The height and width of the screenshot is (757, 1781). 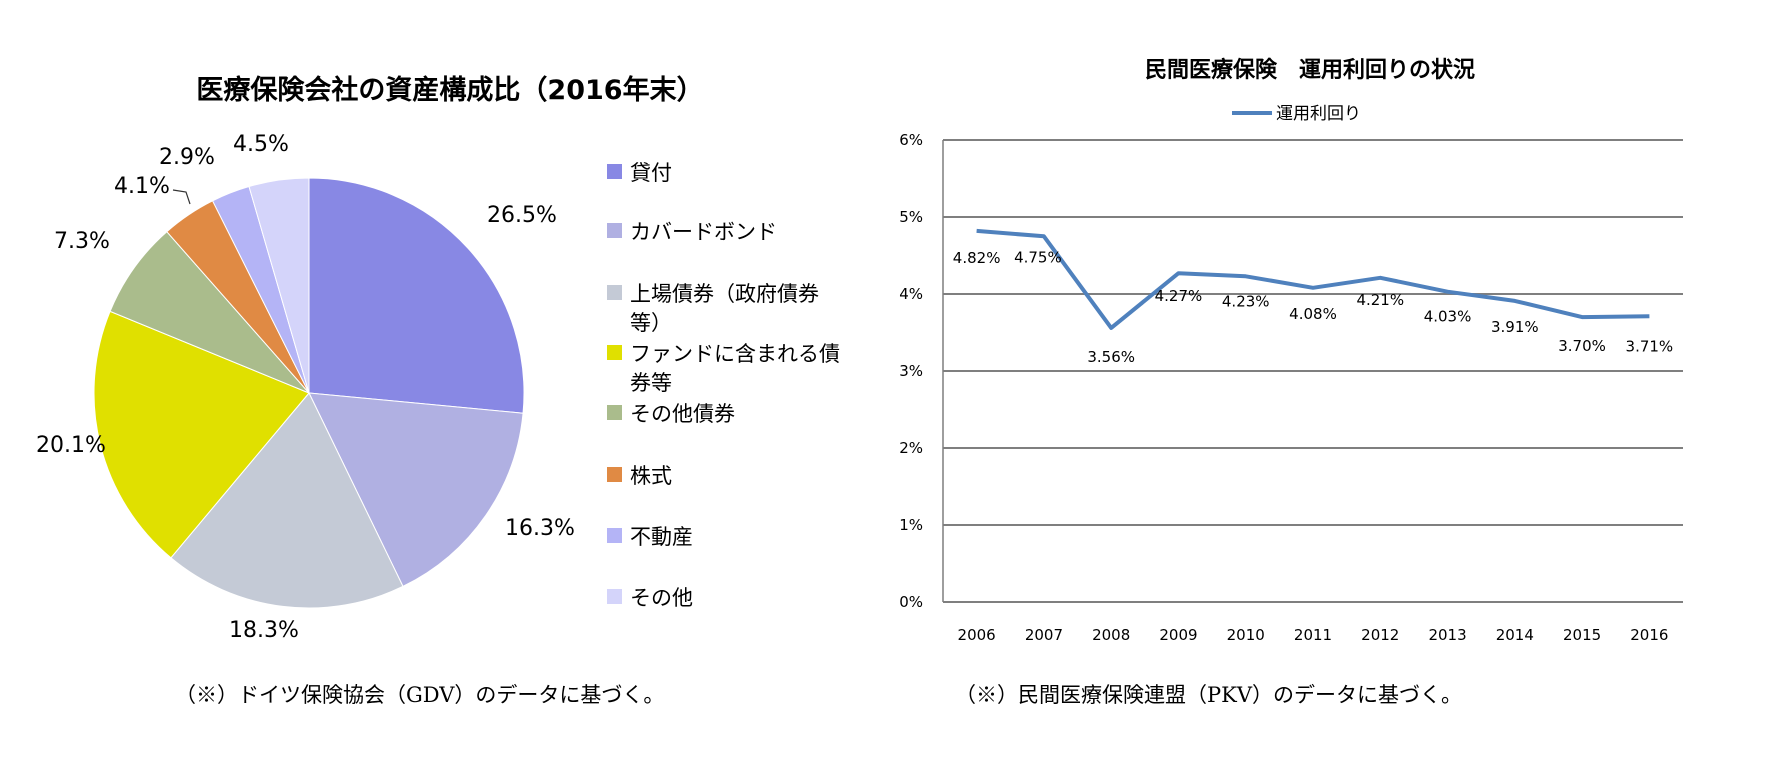 What do you see at coordinates (651, 476) in the screenshot?
I see `legend-label-6: 株式` at bounding box center [651, 476].